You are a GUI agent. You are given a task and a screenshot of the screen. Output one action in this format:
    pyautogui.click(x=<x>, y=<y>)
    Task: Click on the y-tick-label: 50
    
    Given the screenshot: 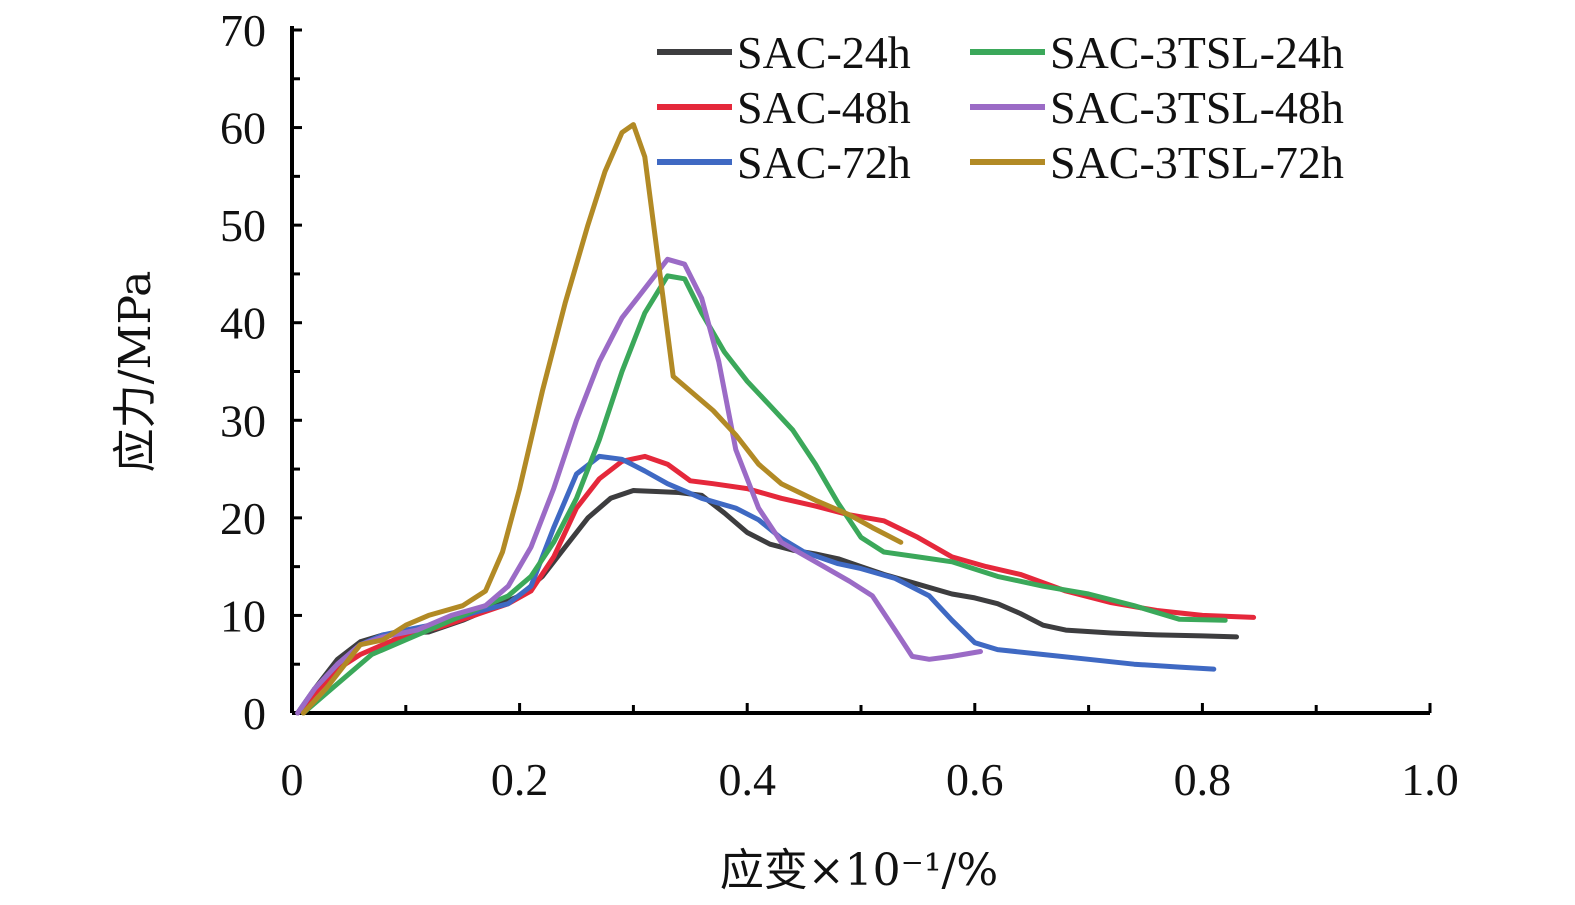 What is the action you would take?
    pyautogui.click(x=243, y=225)
    